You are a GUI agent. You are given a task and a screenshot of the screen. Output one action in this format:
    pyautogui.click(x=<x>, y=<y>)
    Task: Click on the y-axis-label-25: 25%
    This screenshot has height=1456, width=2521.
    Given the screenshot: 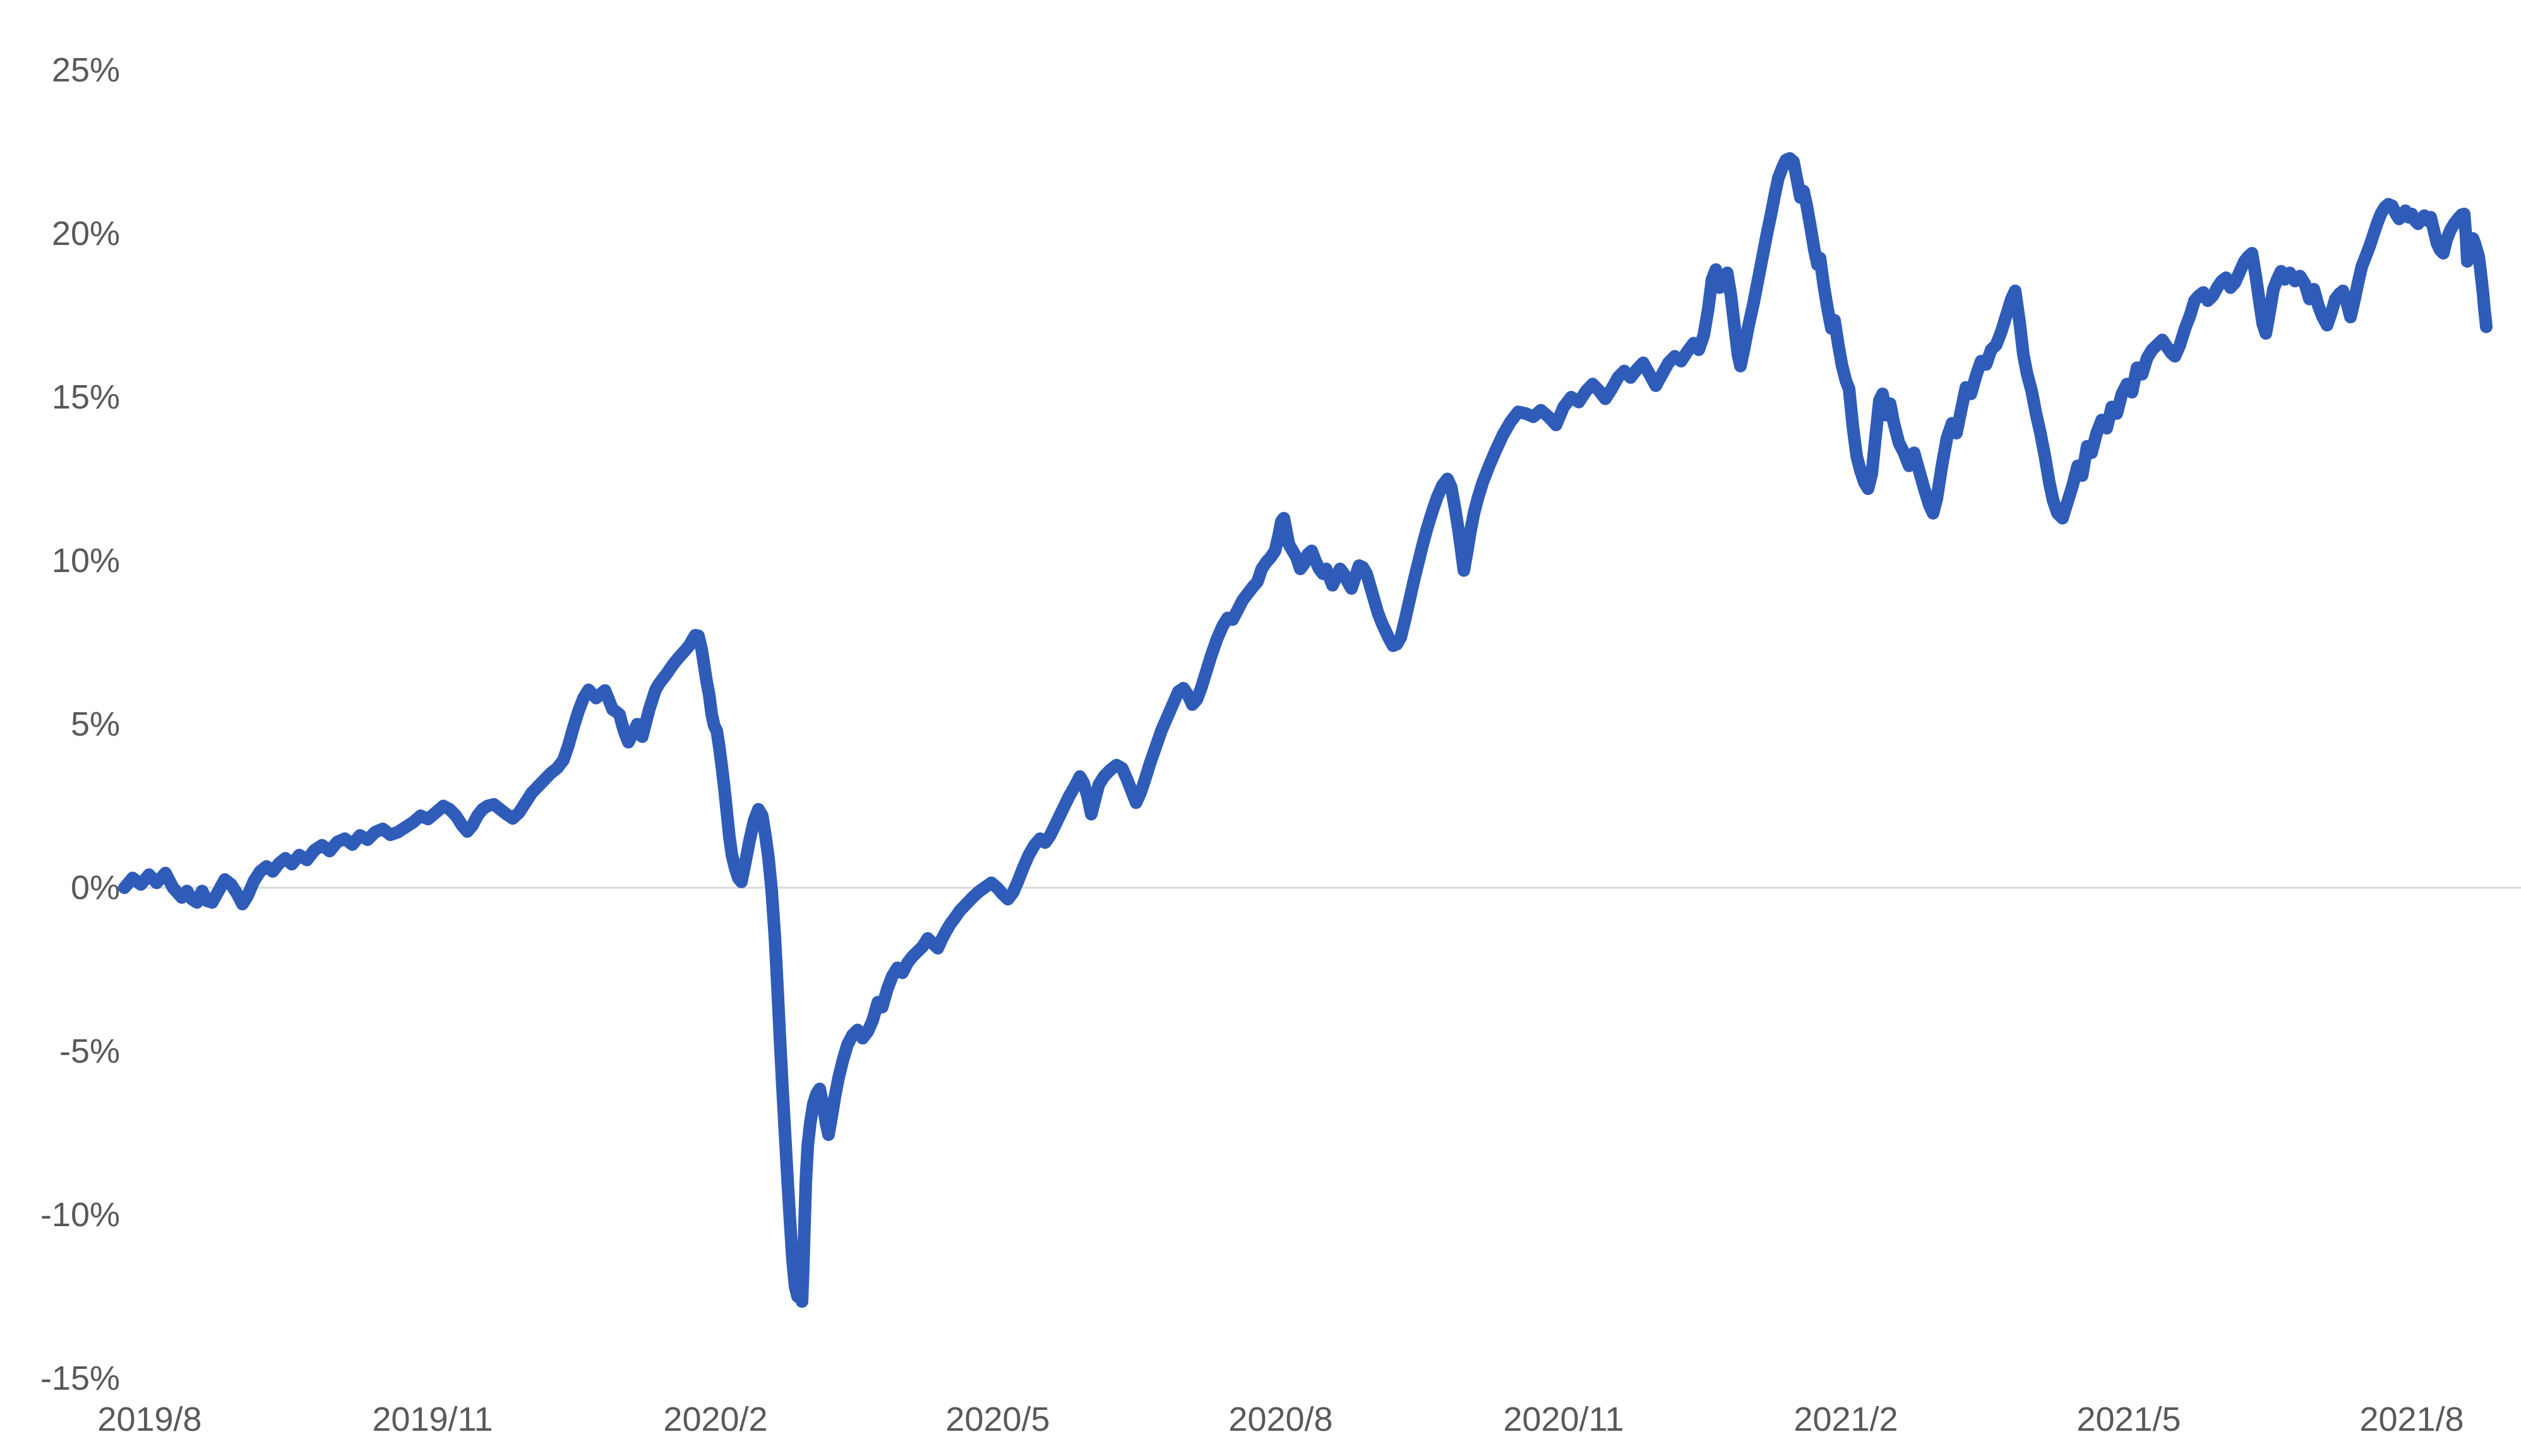 What is the action you would take?
    pyautogui.click(x=86, y=70)
    